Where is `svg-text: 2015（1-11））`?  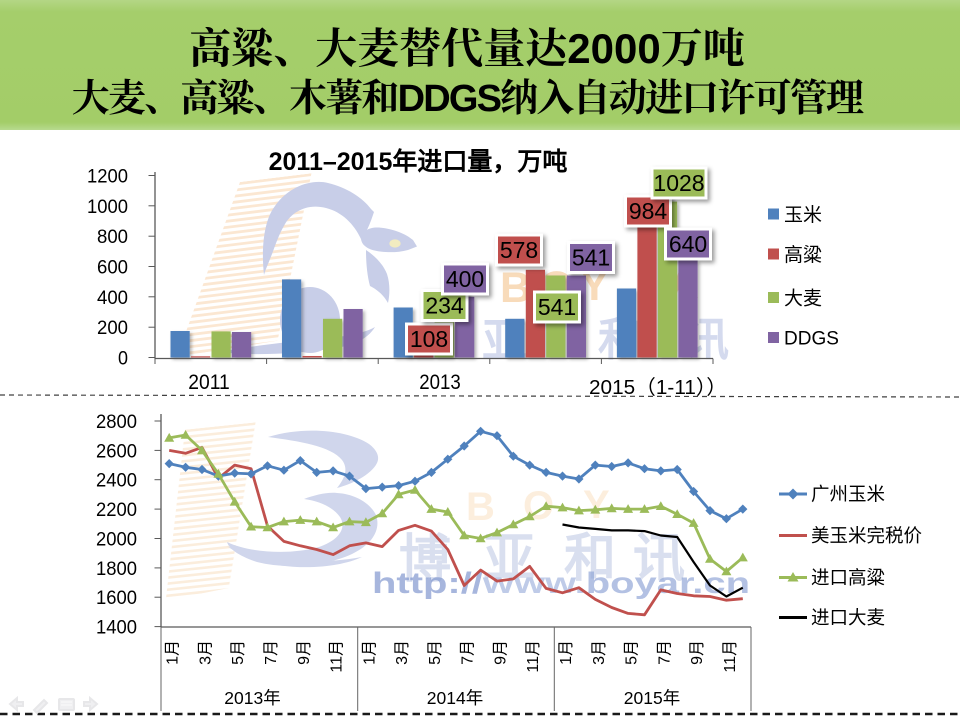
svg-text: 2015（1-11）） is located at coordinates (658, 387).